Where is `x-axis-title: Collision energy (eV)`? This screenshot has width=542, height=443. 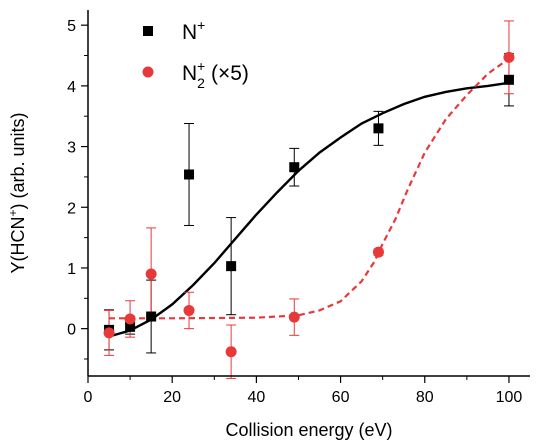
x-axis-title: Collision energy (eV) is located at coordinates (308, 430).